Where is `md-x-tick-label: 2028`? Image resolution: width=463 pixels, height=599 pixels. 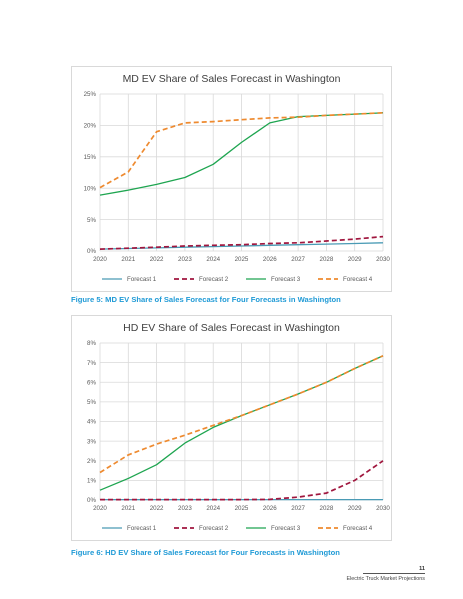
md-x-tick-label: 2028 is located at coordinates (327, 259).